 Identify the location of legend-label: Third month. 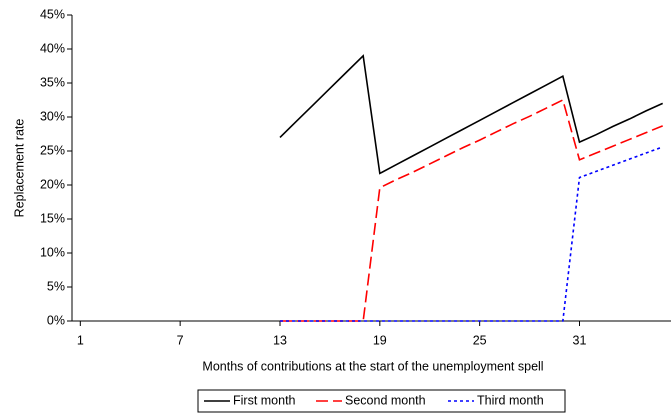
(510, 400).